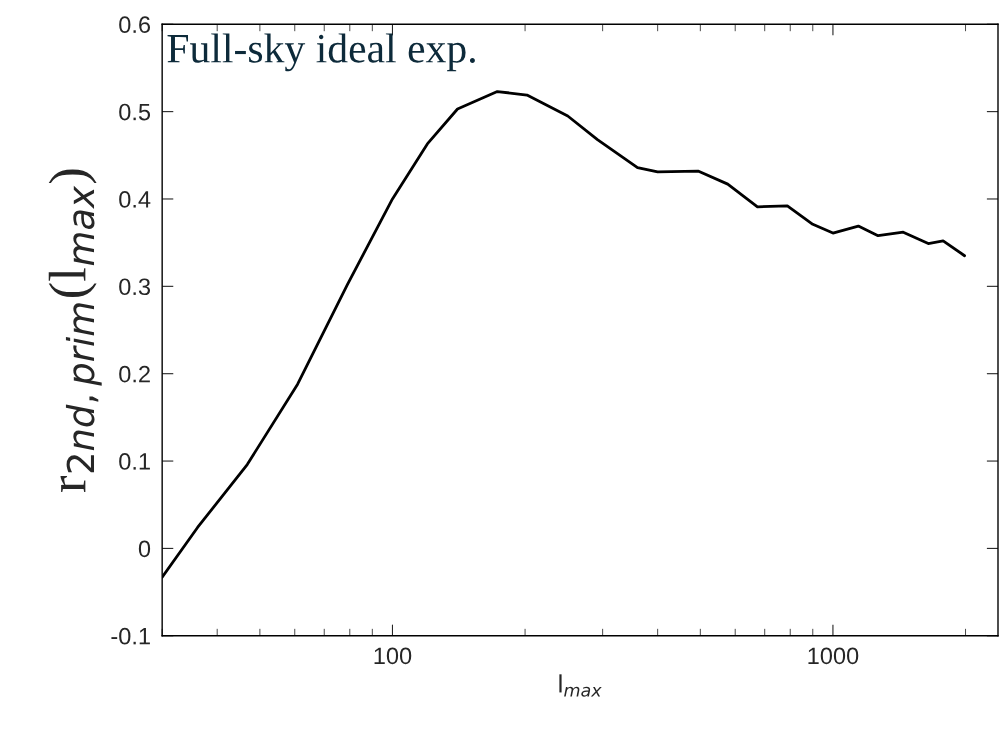 This screenshot has width=1001, height=735. Describe the element at coordinates (135, 25) in the screenshot. I see `y-tick-label: 0.6` at that location.